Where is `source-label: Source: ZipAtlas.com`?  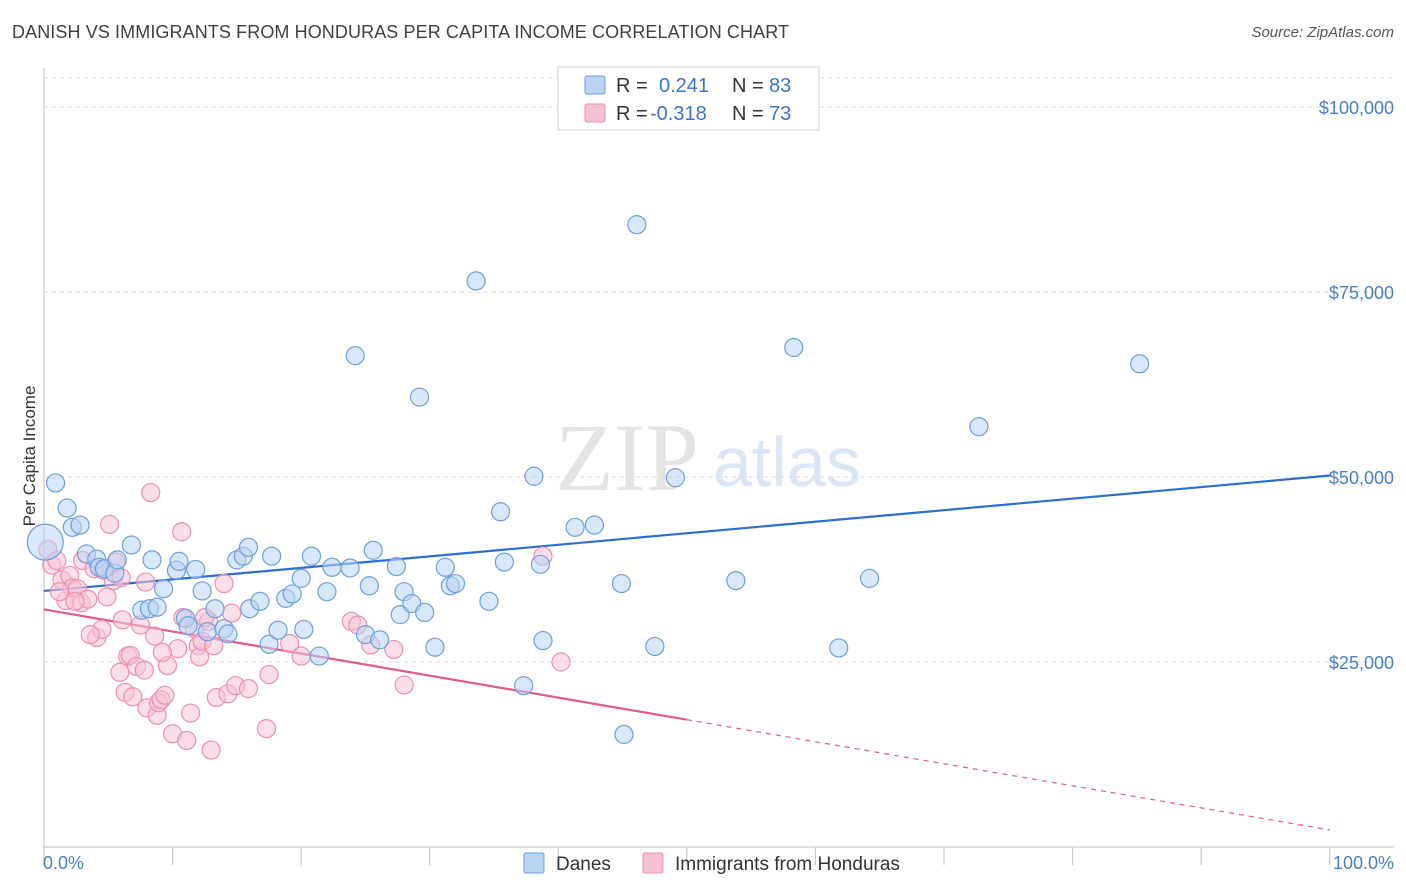 source-label: Source: ZipAtlas.com is located at coordinates (1322, 32).